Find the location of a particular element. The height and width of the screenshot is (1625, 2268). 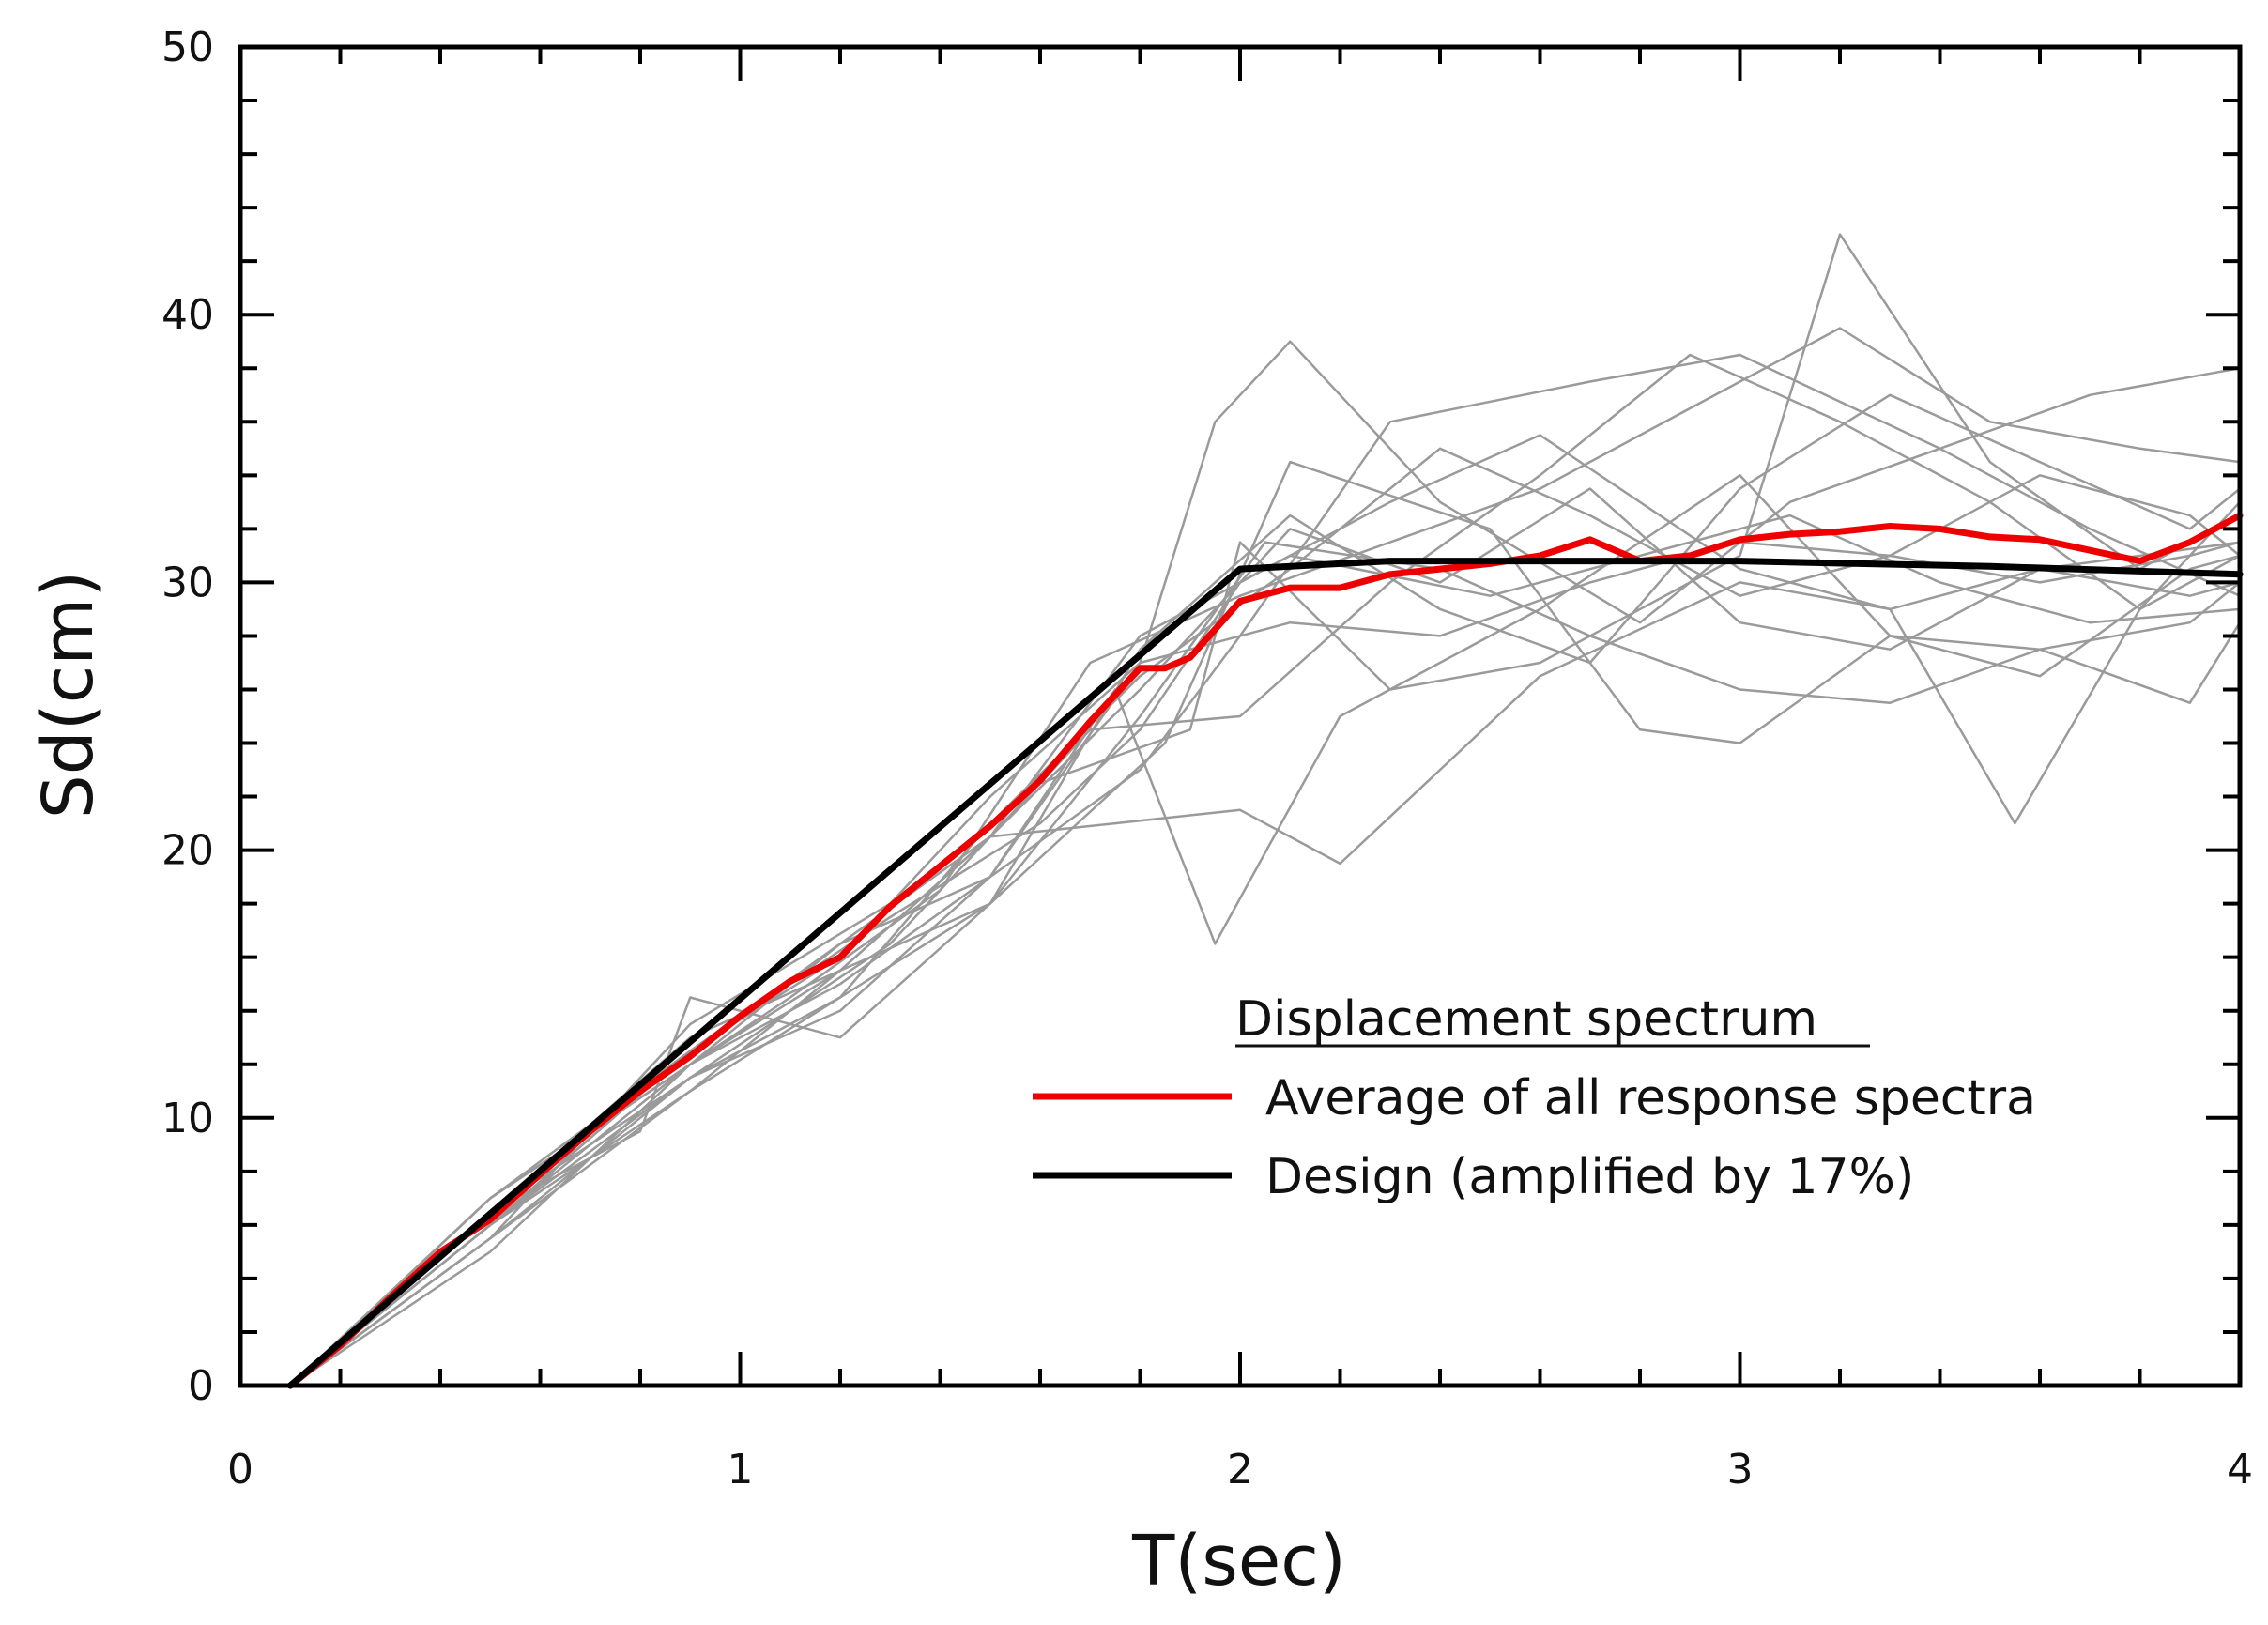

x-tick-label: 2 is located at coordinates (1240, 1470).